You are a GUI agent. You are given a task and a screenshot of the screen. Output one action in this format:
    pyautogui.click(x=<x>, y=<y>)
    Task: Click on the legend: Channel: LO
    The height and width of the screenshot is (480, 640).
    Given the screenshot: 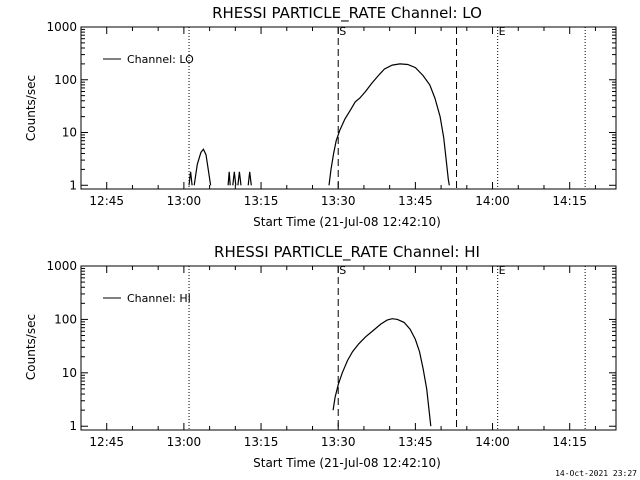 What is the action you would take?
    pyautogui.click(x=148, y=59)
    